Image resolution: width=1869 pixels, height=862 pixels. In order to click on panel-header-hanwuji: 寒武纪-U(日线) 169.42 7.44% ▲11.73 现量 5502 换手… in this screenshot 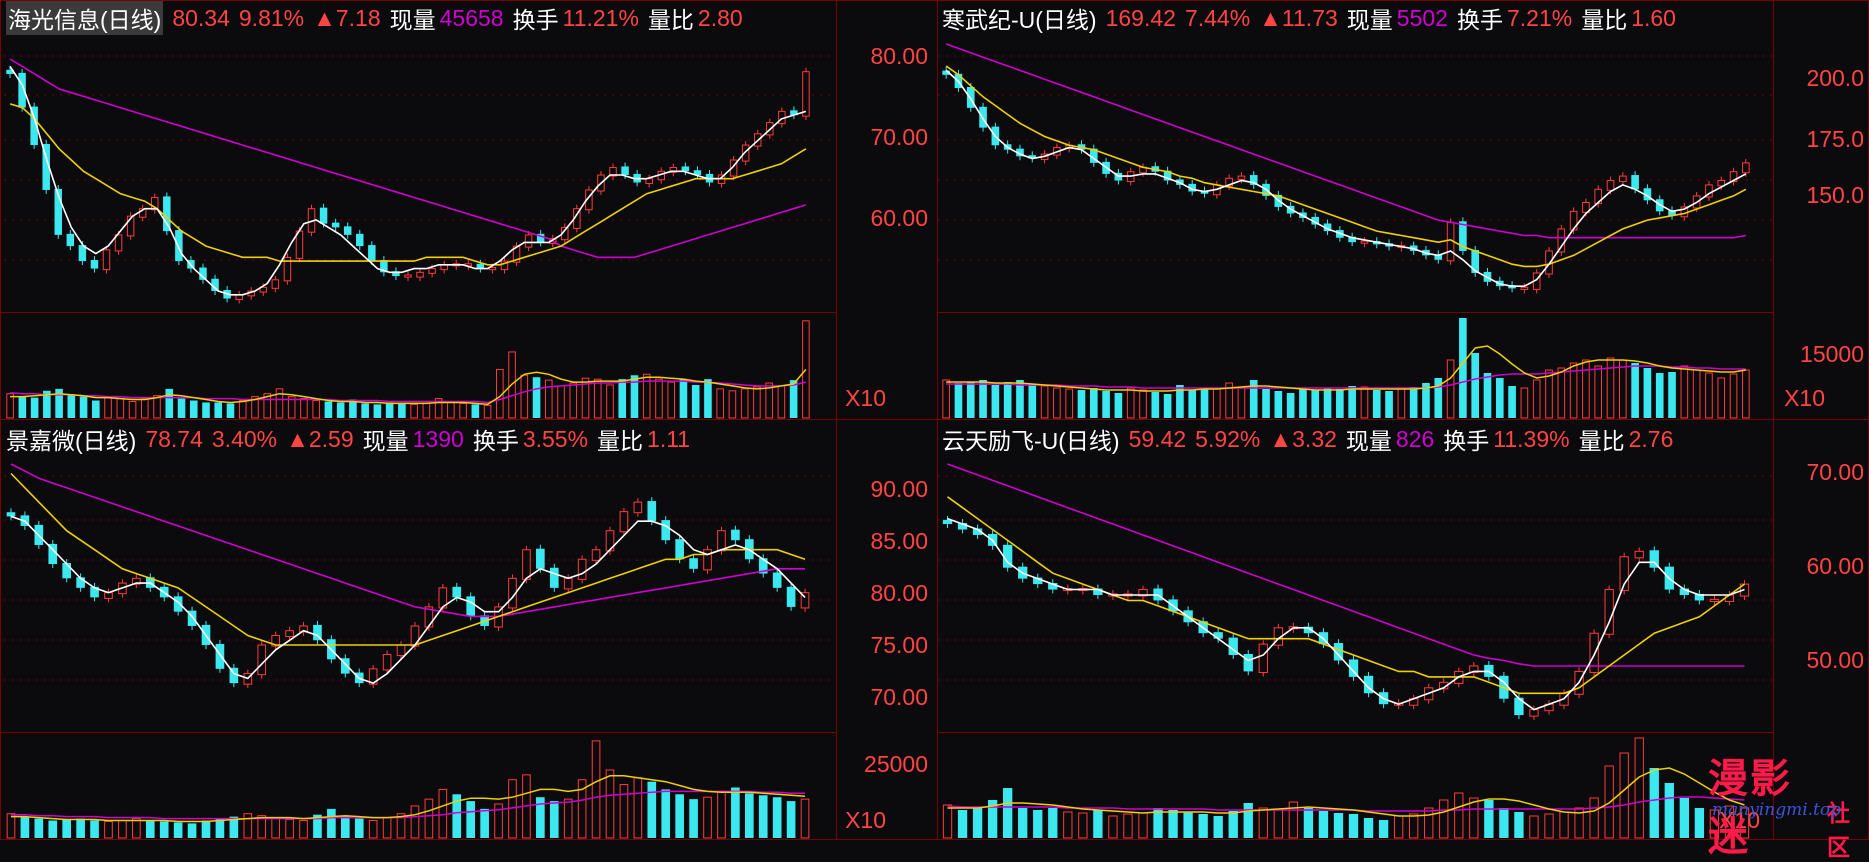, I will do `click(1313, 18)`.